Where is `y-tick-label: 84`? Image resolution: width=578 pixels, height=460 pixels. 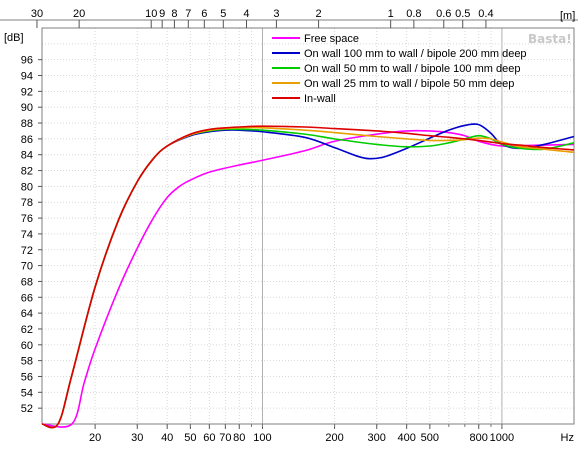
y-tick-label: 84 is located at coordinates (27, 156).